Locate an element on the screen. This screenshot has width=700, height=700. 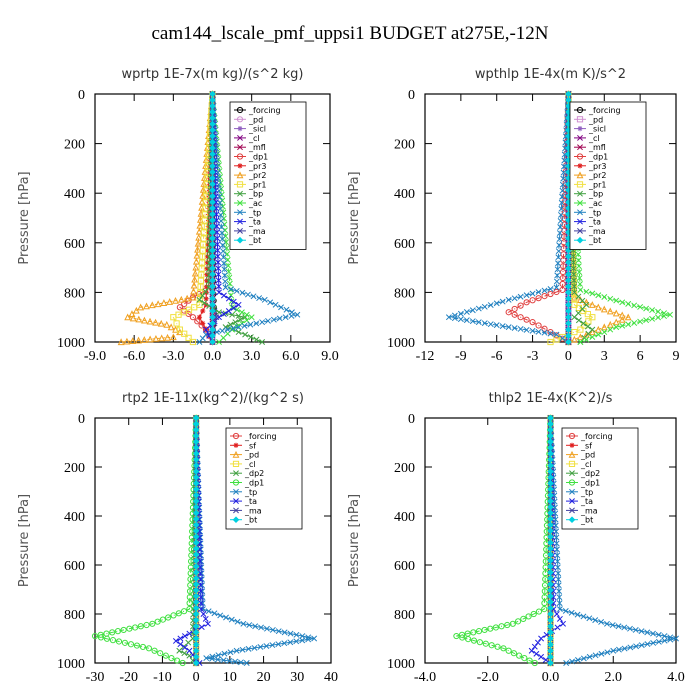
series-line is located at coordinates (538, 218).